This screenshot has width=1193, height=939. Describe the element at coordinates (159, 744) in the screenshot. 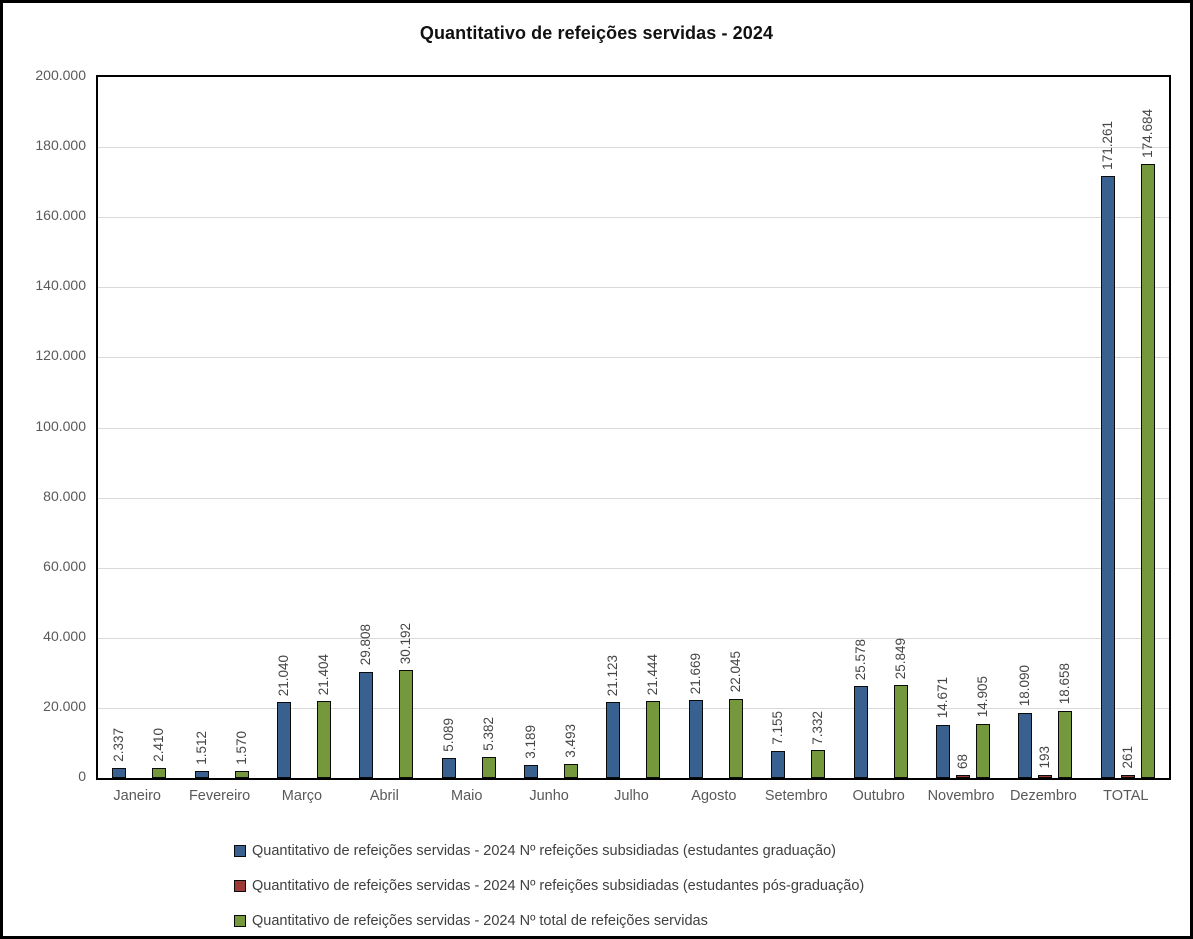

I see `bar-value-label: 2.410` at that location.